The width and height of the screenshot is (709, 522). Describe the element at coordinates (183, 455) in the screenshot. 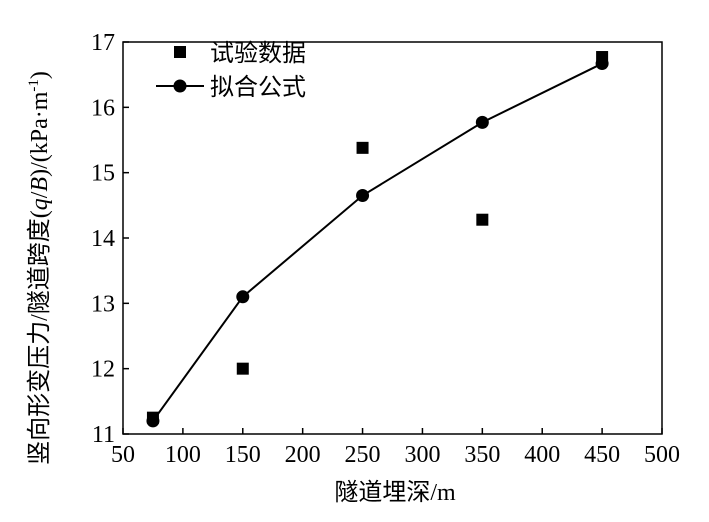

I see `x-tick-label: 100` at that location.